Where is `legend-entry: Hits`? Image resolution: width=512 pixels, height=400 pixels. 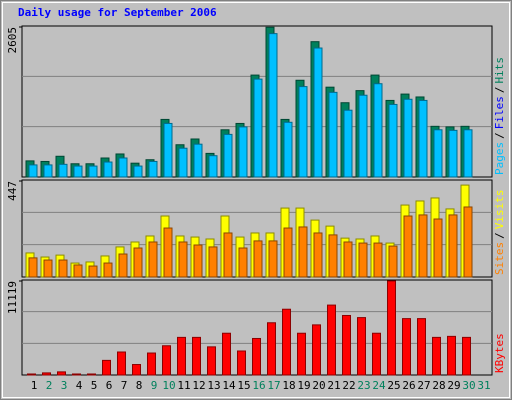 legend-entry: Hits is located at coordinates (499, 70).